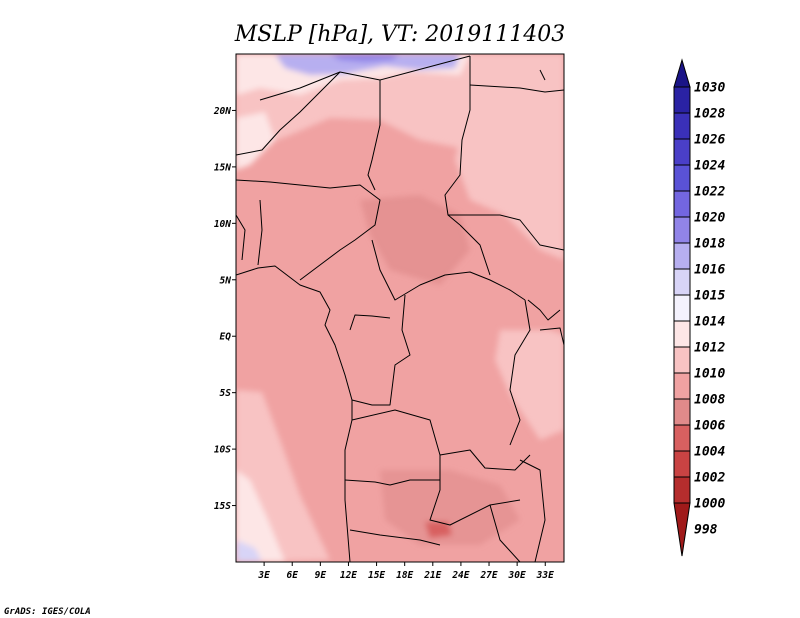 The height and width of the screenshot is (618, 800). I want to click on colorbar-label: 1002, so click(709, 478).